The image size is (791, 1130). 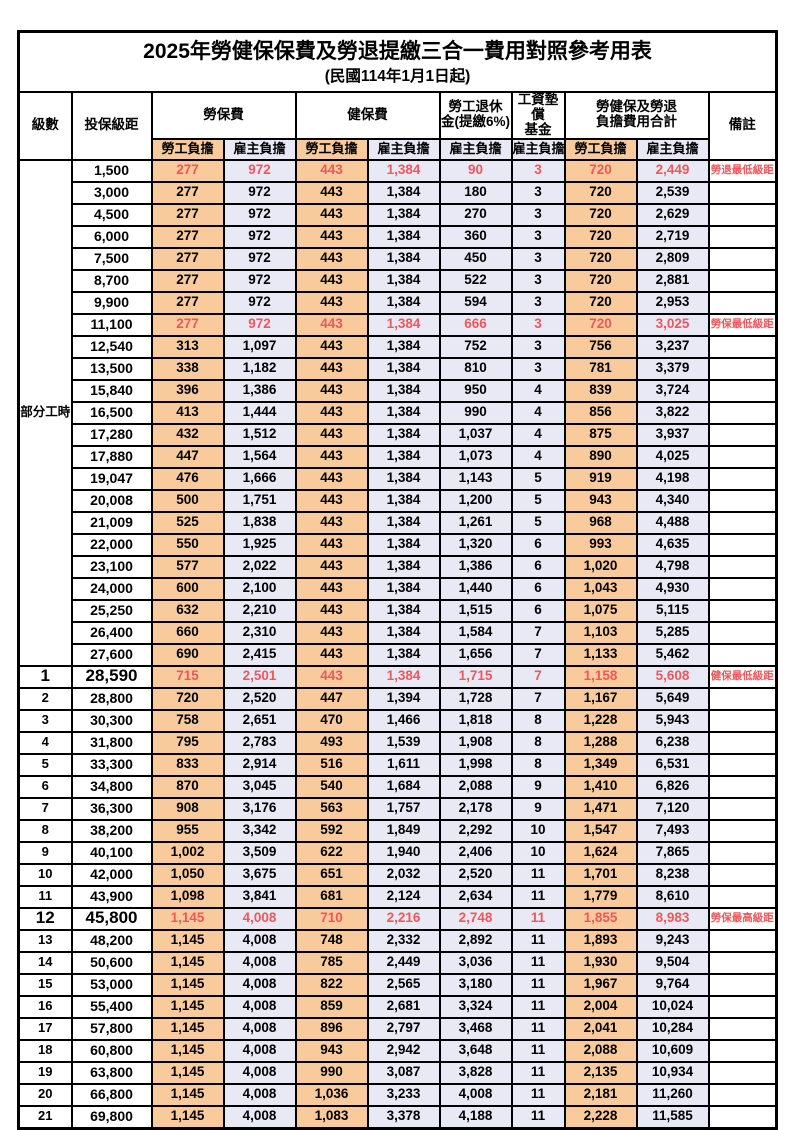 What do you see at coordinates (475, 1006) in the screenshot?
I see `pension-employer-cell: 3,324` at bounding box center [475, 1006].